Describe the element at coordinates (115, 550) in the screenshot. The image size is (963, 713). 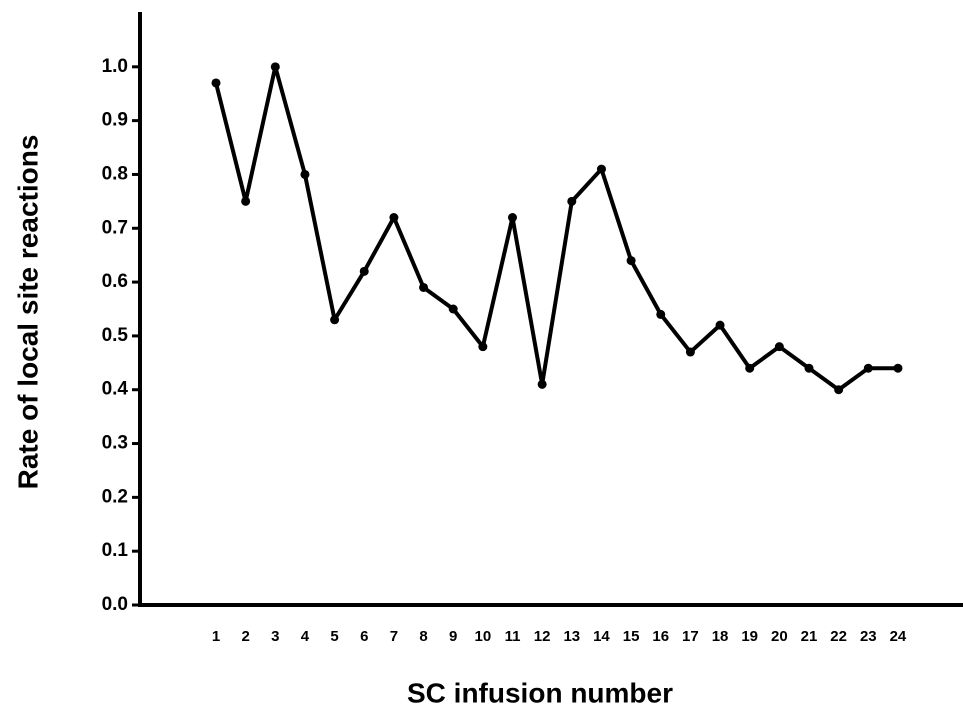
I see `y-tick-label: 0.1` at that location.